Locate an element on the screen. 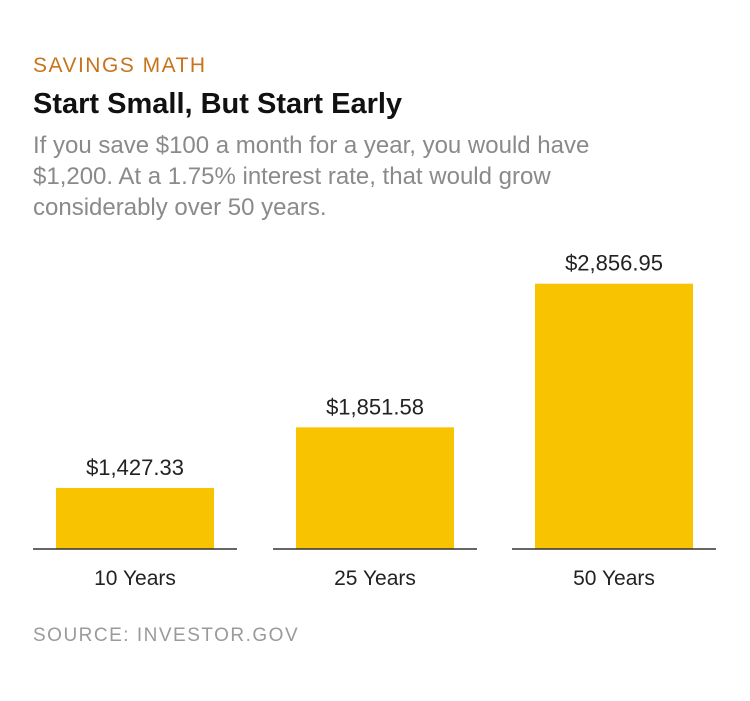 The image size is (750, 701). chart-kicker: SAVINGS MATH is located at coordinates (120, 65).